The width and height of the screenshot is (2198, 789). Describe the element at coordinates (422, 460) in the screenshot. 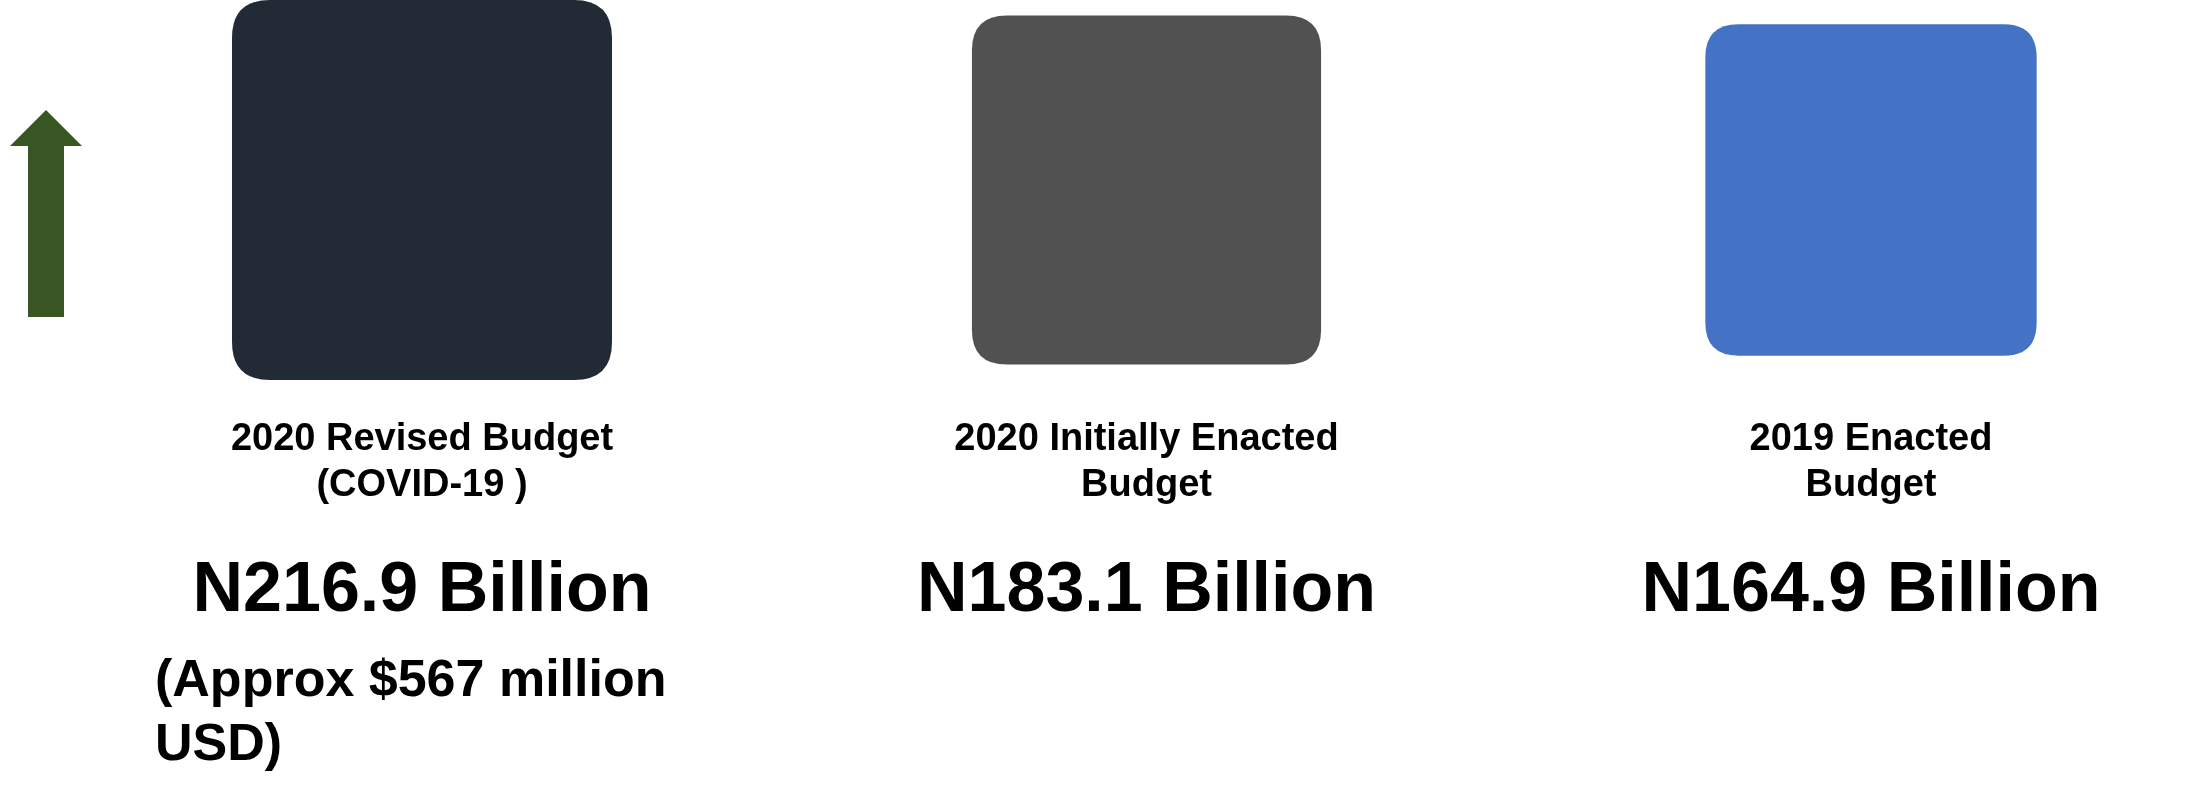

I see `category-label: 2020 Revised Budget (COVID-19 )` at that location.